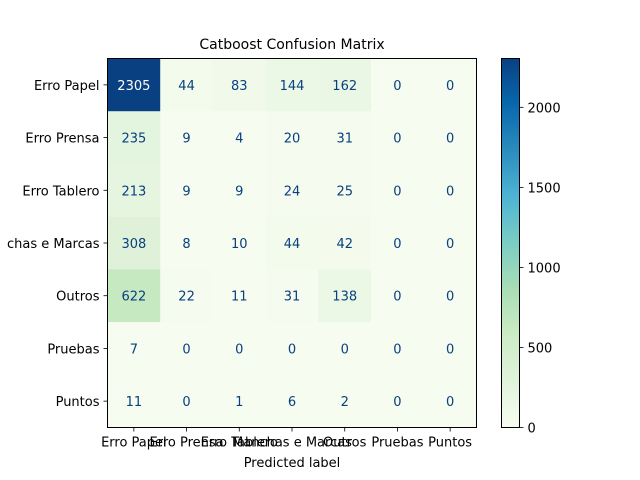 The height and width of the screenshot is (480, 640). Describe the element at coordinates (67, 86) in the screenshot. I see `y-tick-label: Erro Papel` at that location.